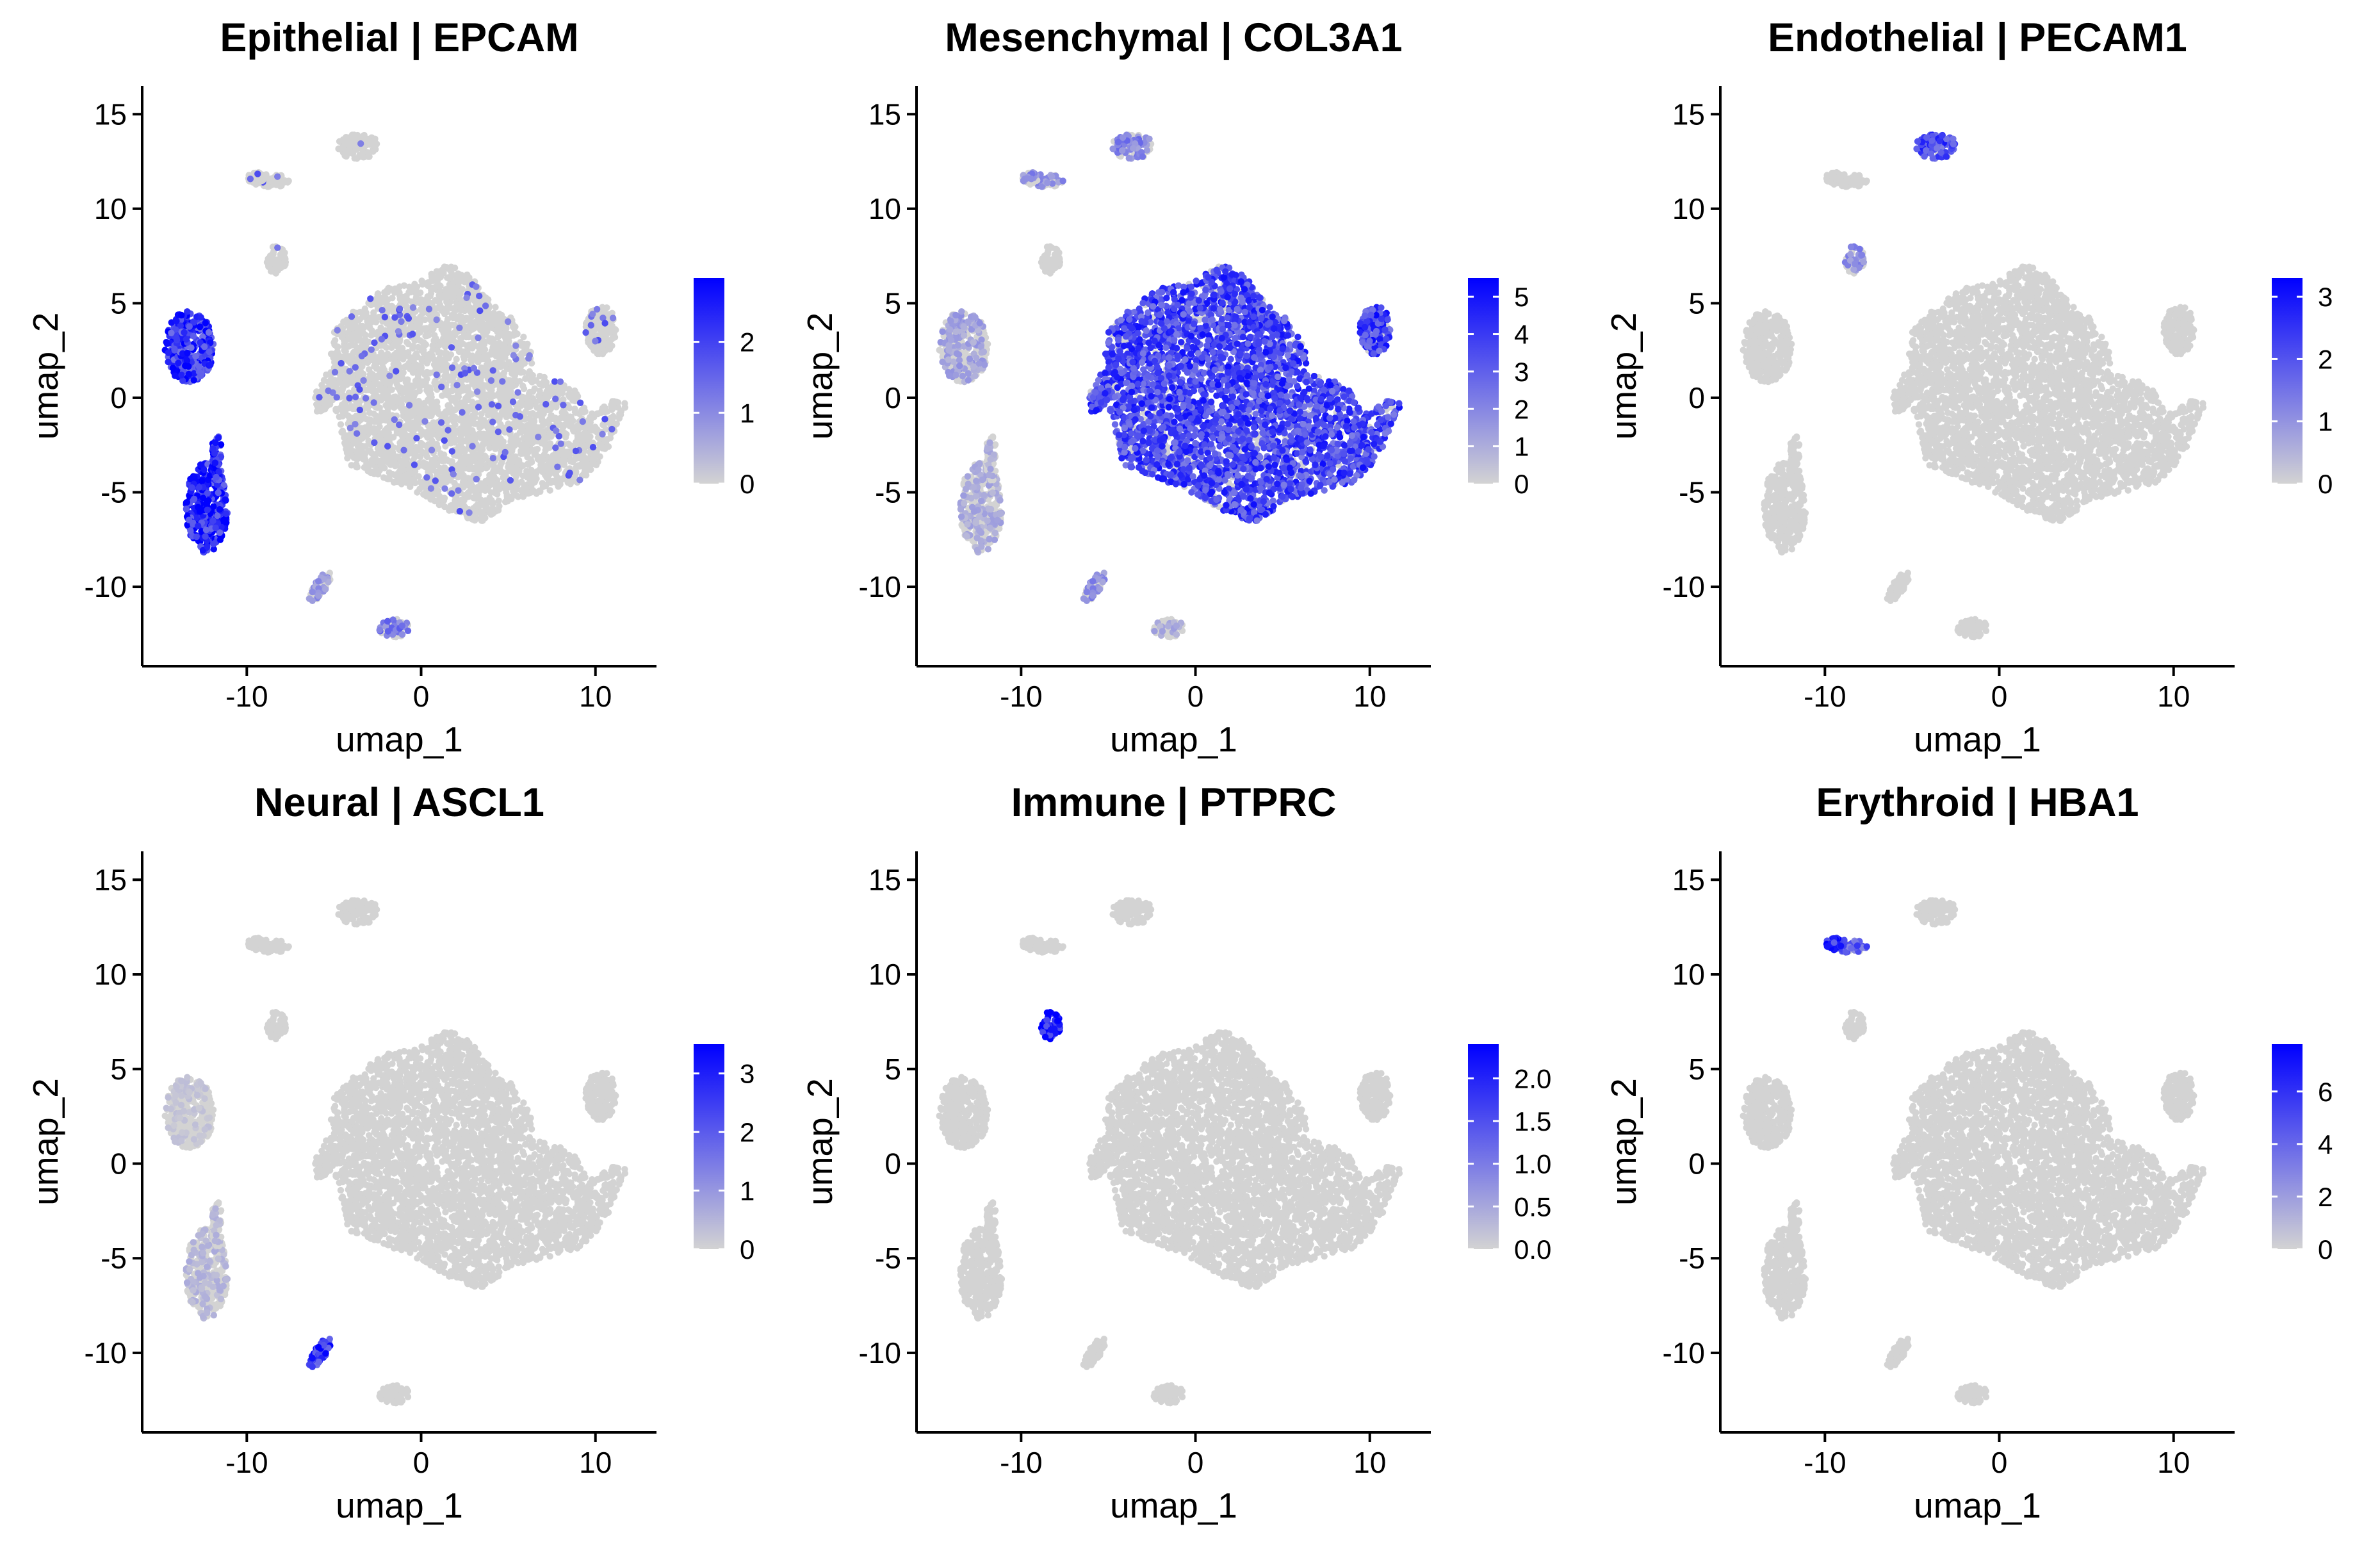 This screenshot has width=2380, height=1556. What do you see at coordinates (747, 413) in the screenshot?
I see `legend-tick-label: 1` at bounding box center [747, 413].